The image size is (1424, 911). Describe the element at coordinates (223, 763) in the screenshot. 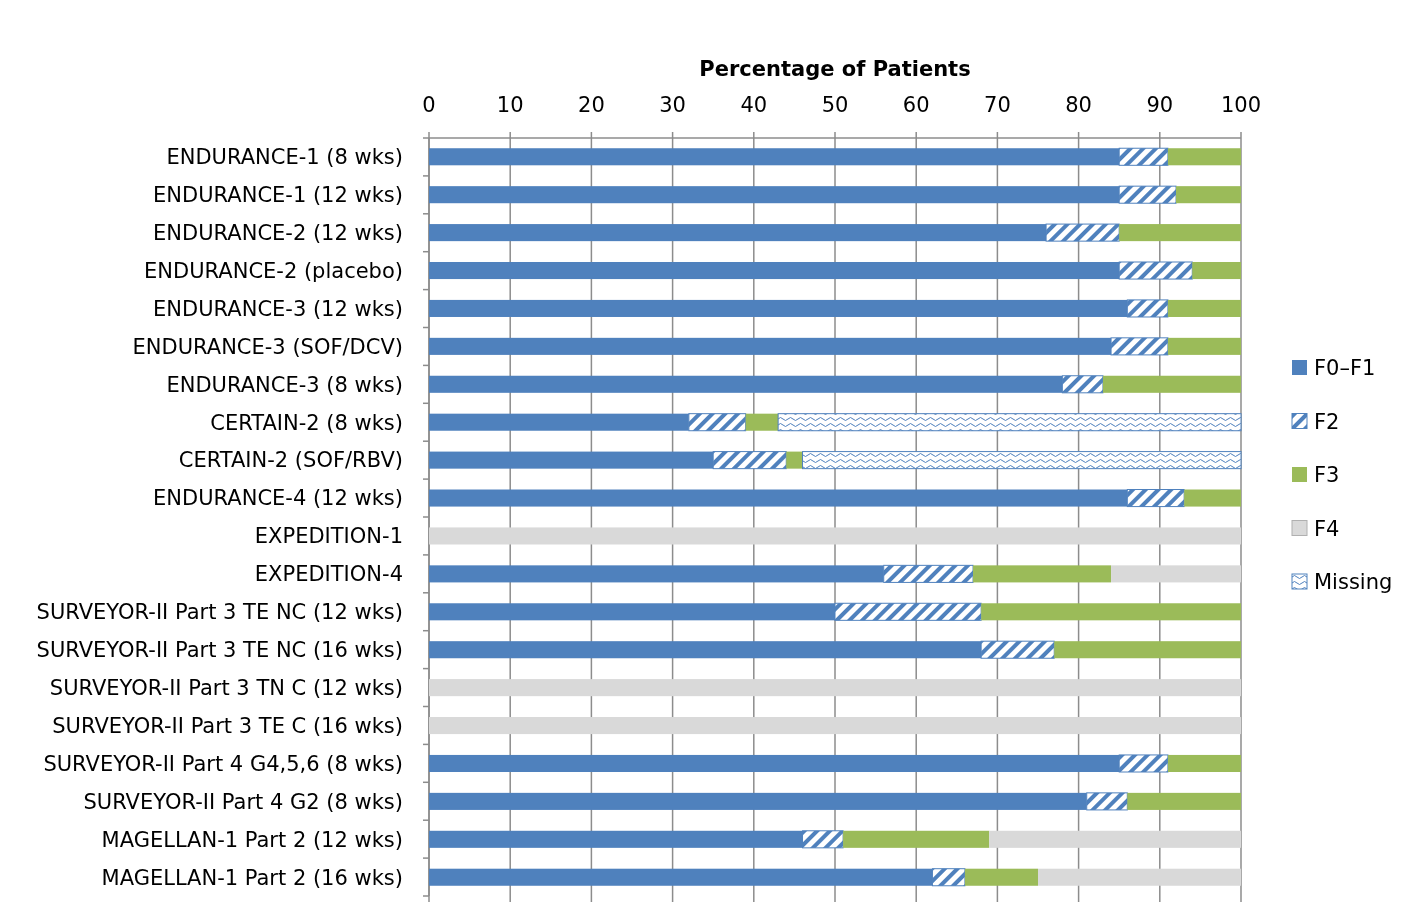

I see `y-tick-label: SURVEYOR-II Part 4 G4,5,6 (8 wks)` at that location.